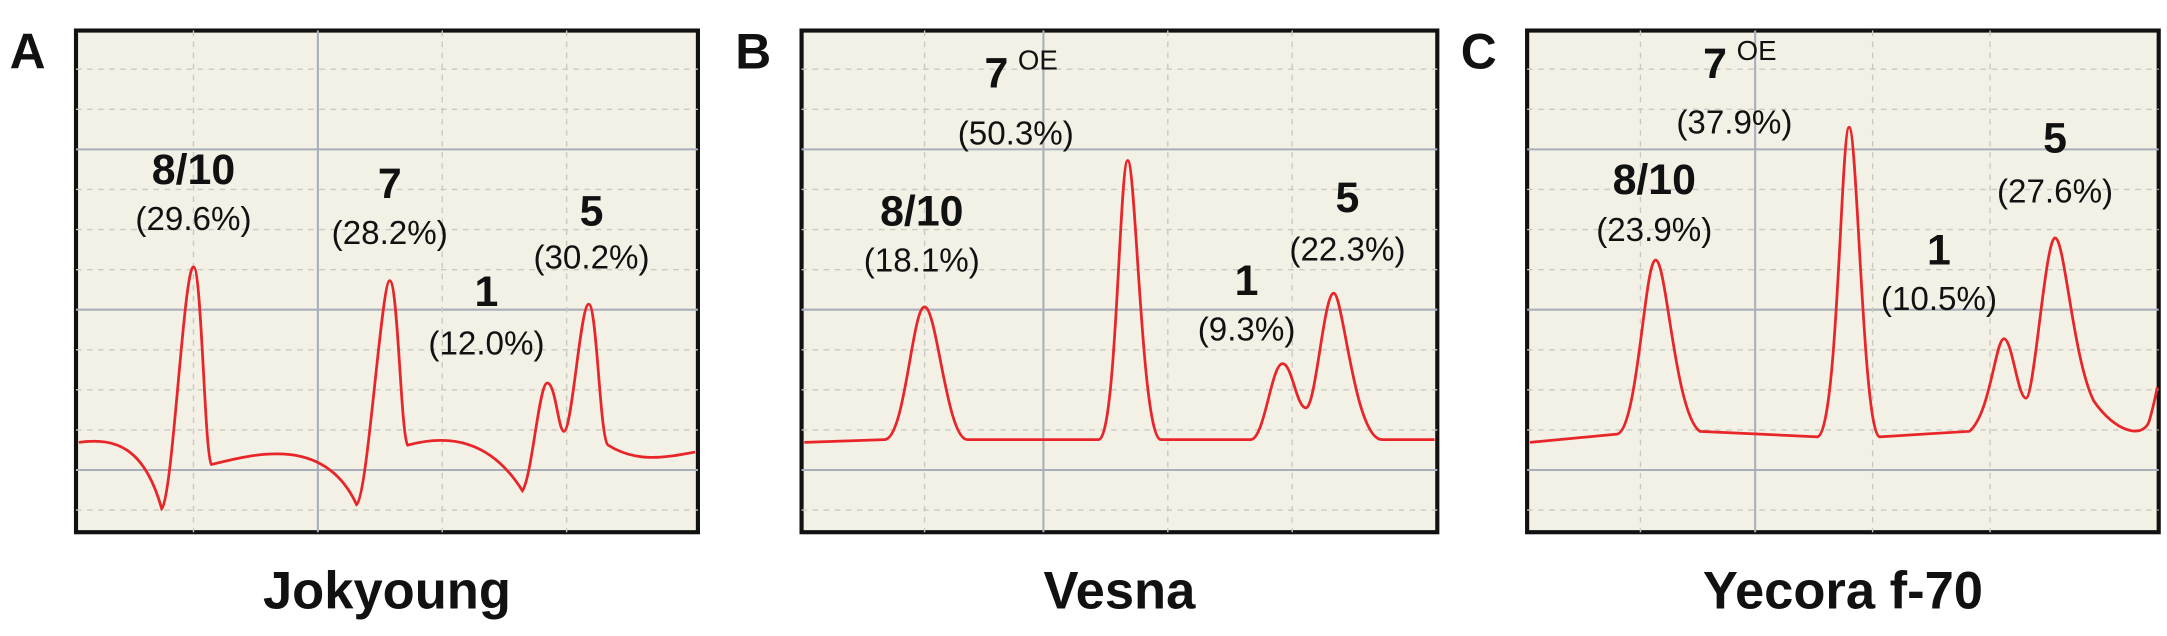 The width and height of the screenshot is (2167, 636). I want to click on peak-percent: (12.0%), so click(486, 343).